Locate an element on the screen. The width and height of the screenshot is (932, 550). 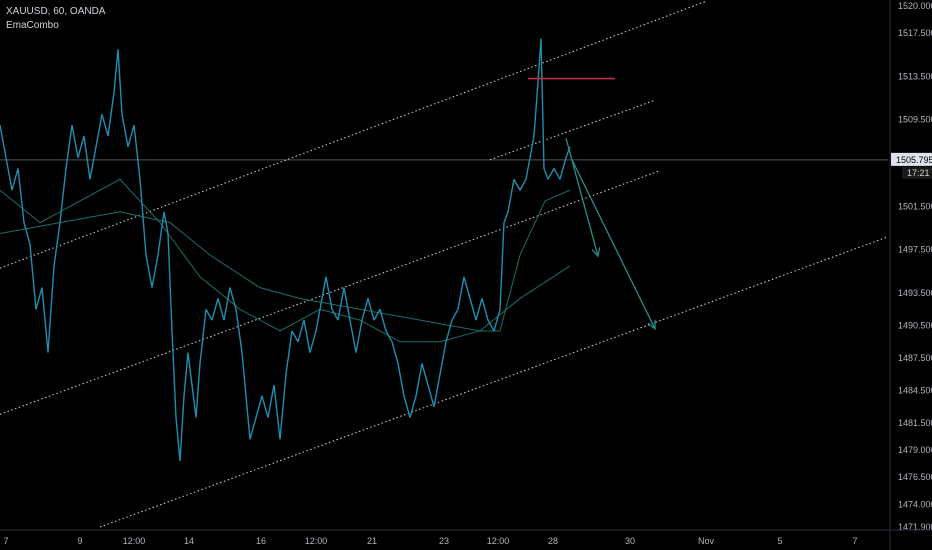
y-tick-label: 1520.000 is located at coordinates (915, 6).